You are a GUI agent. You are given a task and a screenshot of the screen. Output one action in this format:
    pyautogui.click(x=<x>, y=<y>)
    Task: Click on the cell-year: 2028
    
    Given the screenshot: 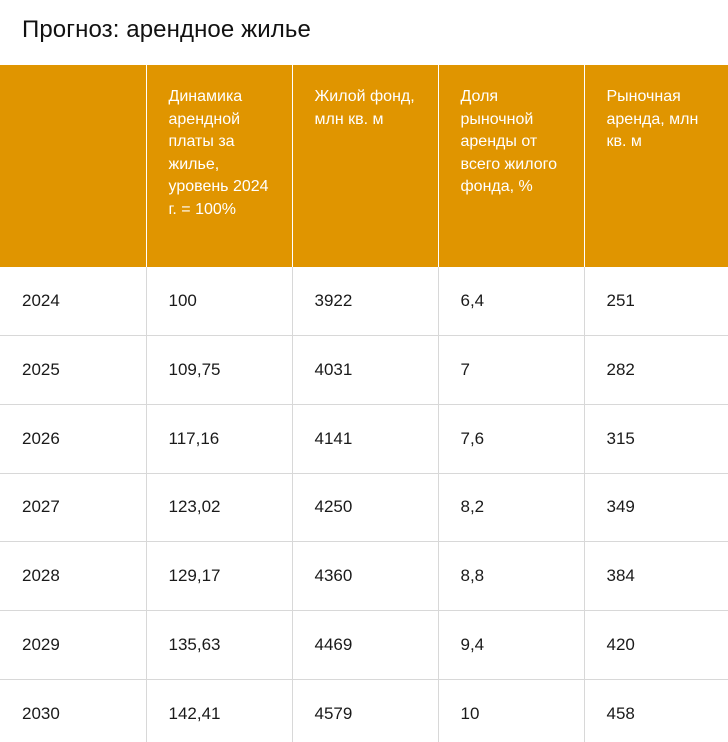 What is the action you would take?
    pyautogui.click(x=73, y=576)
    